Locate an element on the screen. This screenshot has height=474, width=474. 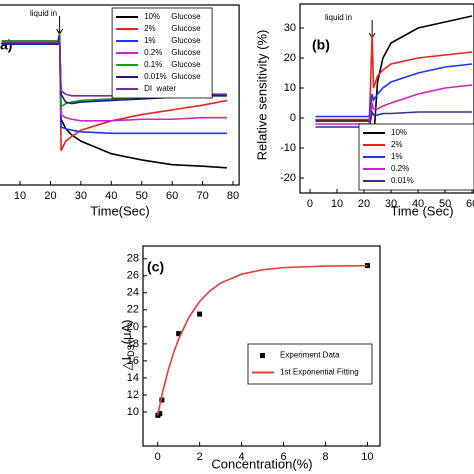
x-tick-label: 4 is located at coordinates (242, 457).